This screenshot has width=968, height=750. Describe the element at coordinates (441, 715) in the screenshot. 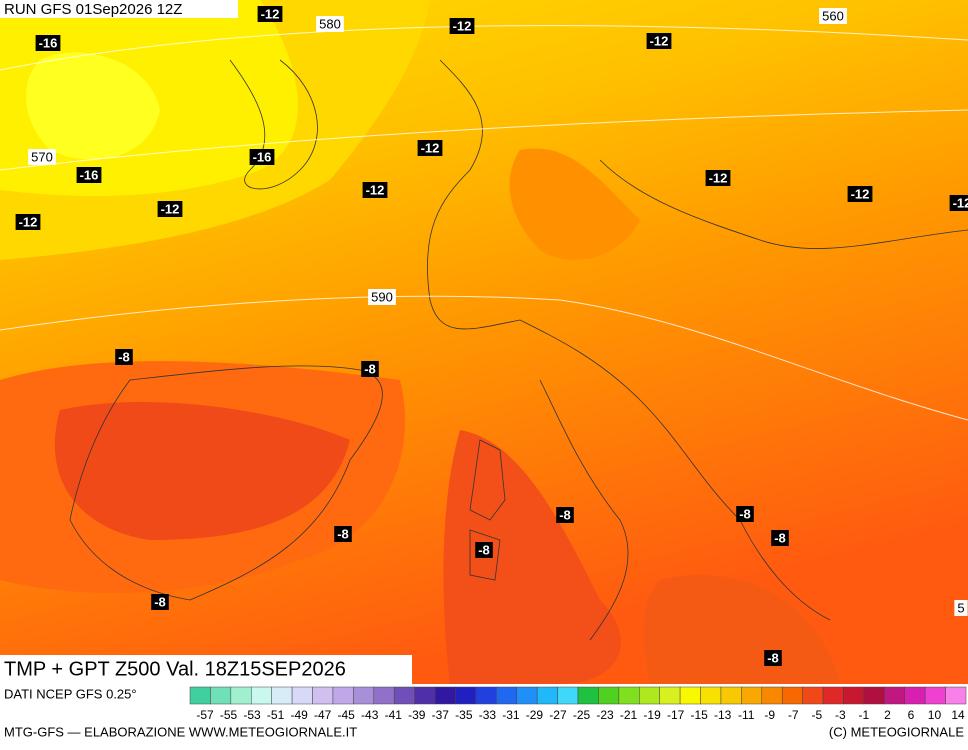

I see `color-scale-label: -37` at that location.